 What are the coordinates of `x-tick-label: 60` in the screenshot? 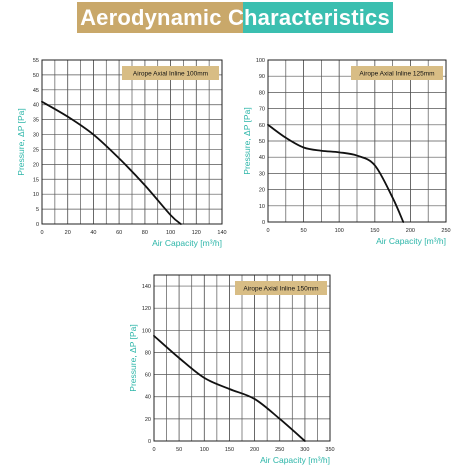 It's located at (119, 233).